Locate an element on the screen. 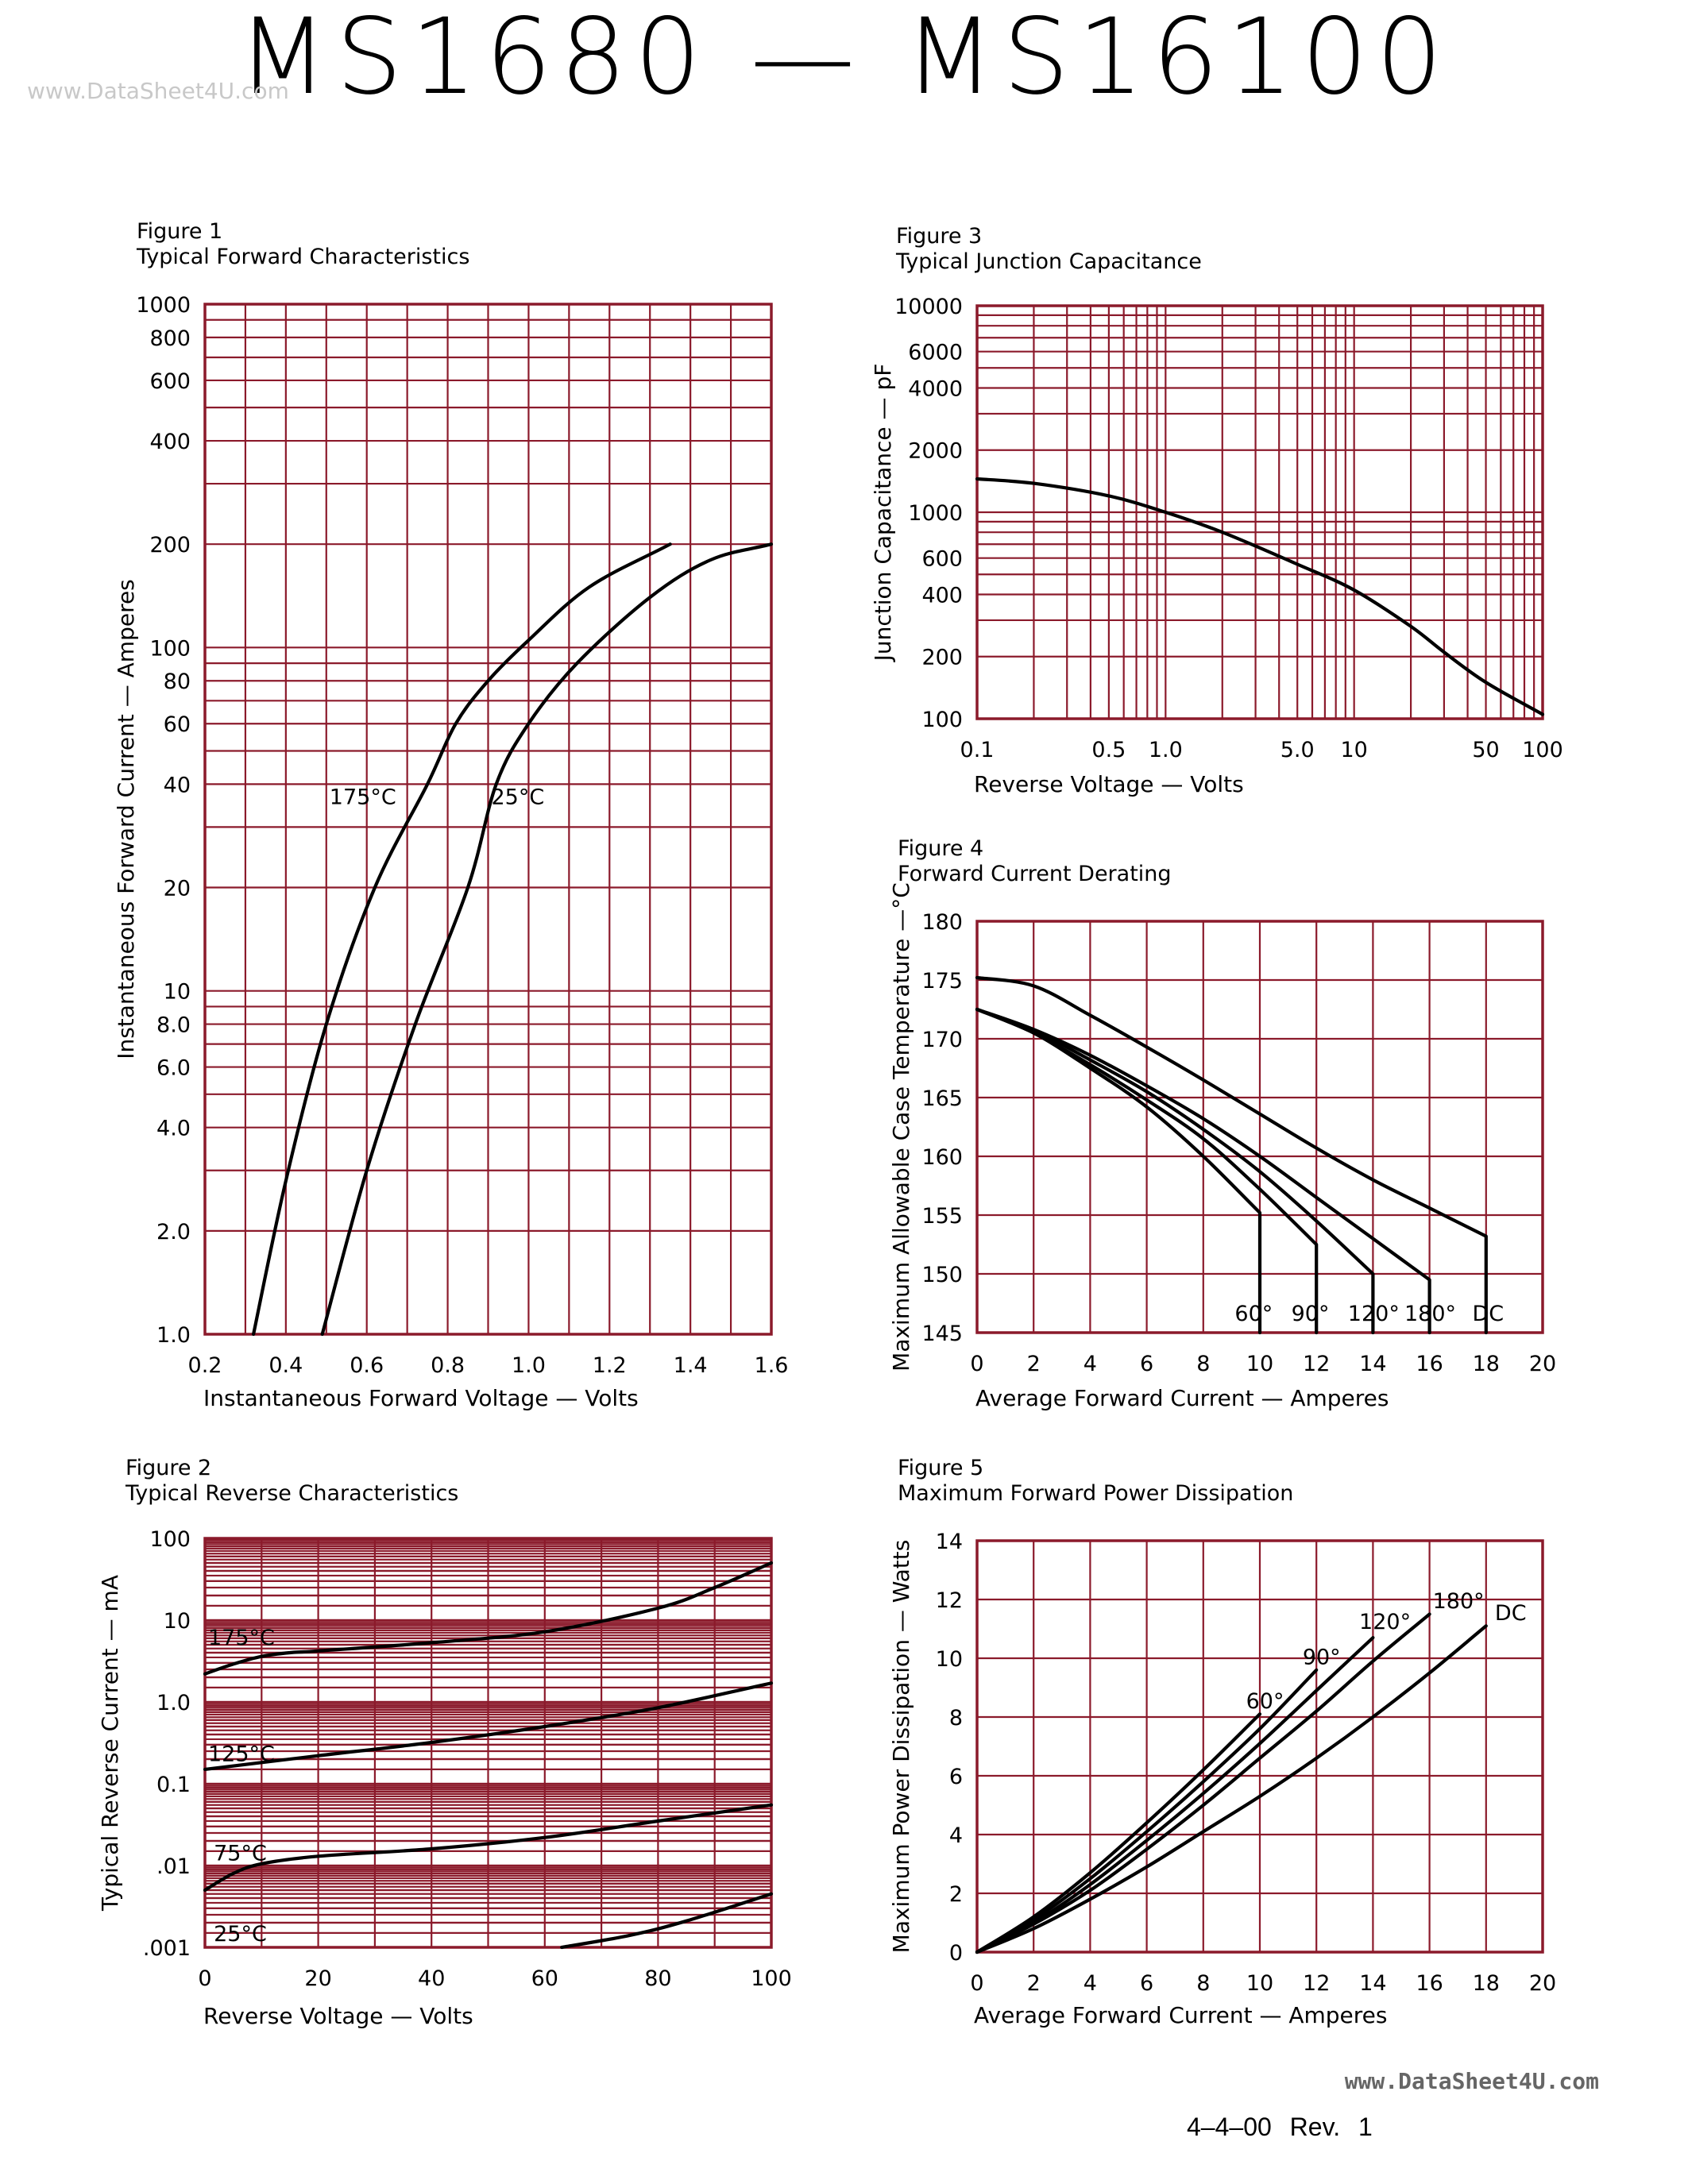 This screenshot has height=2184, width=1688. fig4-x-tick-label: 18 is located at coordinates (1486, 1364).